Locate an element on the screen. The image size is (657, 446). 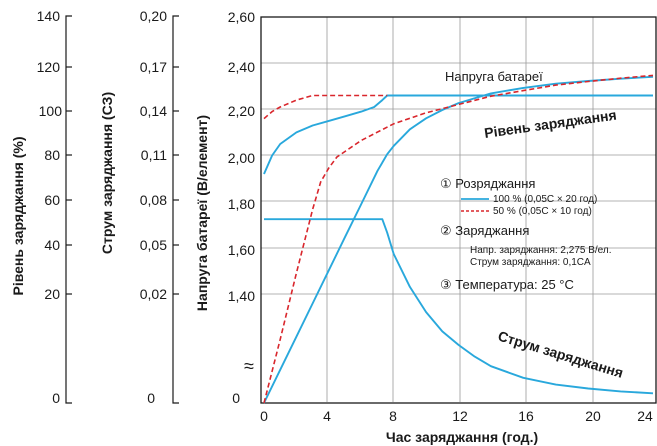
charge-current-tick: 0,11 is located at coordinates (154, 155).